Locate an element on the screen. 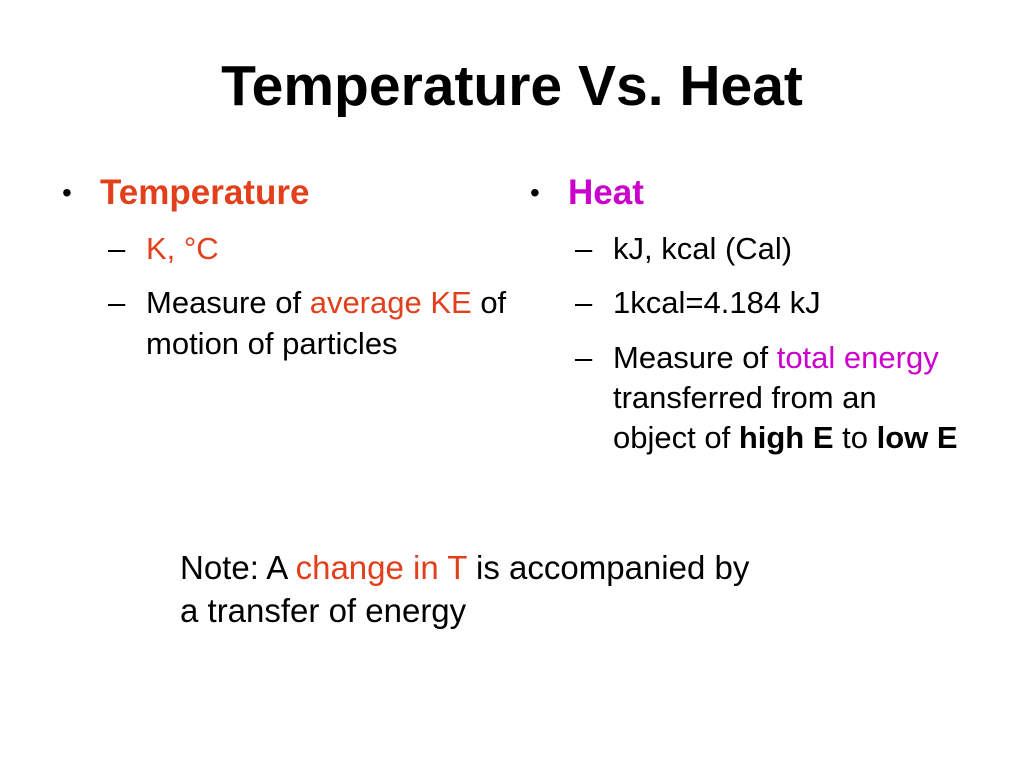 The height and width of the screenshot is (768, 1024). heat-sub-conversion-row: – 1kcal=4.184 kJ is located at coordinates (799, 303).